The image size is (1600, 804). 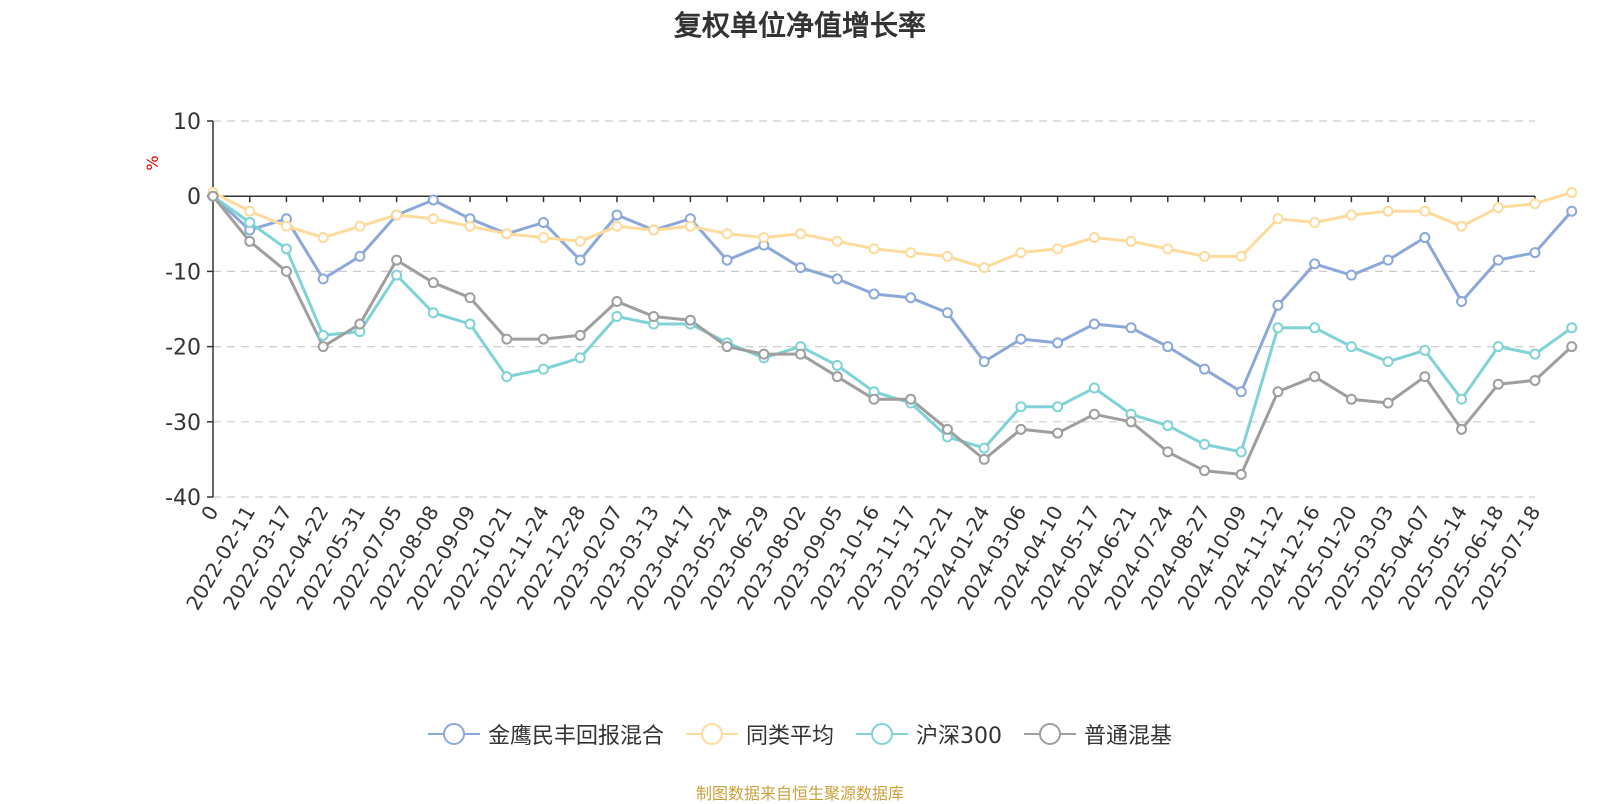 I want to click on y-tick-label: 10, so click(x=187, y=122).